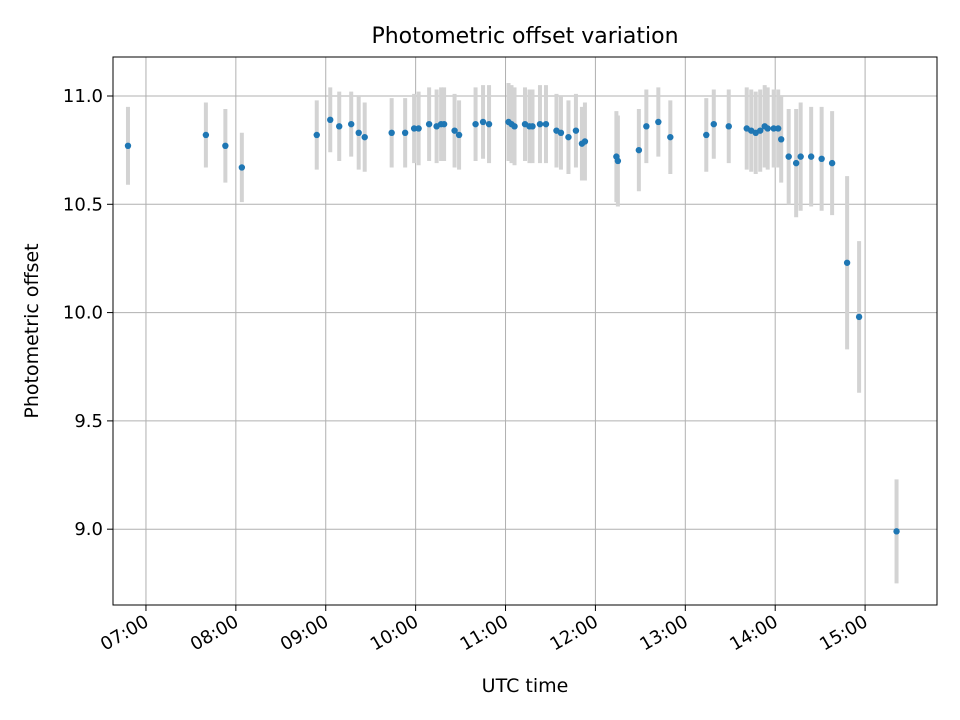 The width and height of the screenshot is (960, 720). Describe the element at coordinates (88, 421) in the screenshot. I see `y-tick-label: 9.5` at that location.